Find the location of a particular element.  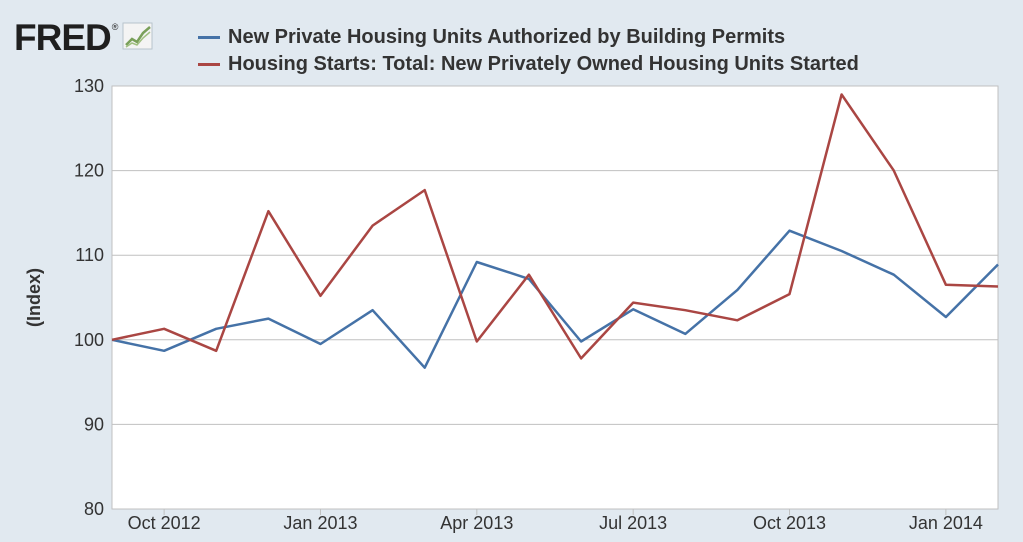

x-tick-label-2013-04: Apr 2013 is located at coordinates (476, 523).